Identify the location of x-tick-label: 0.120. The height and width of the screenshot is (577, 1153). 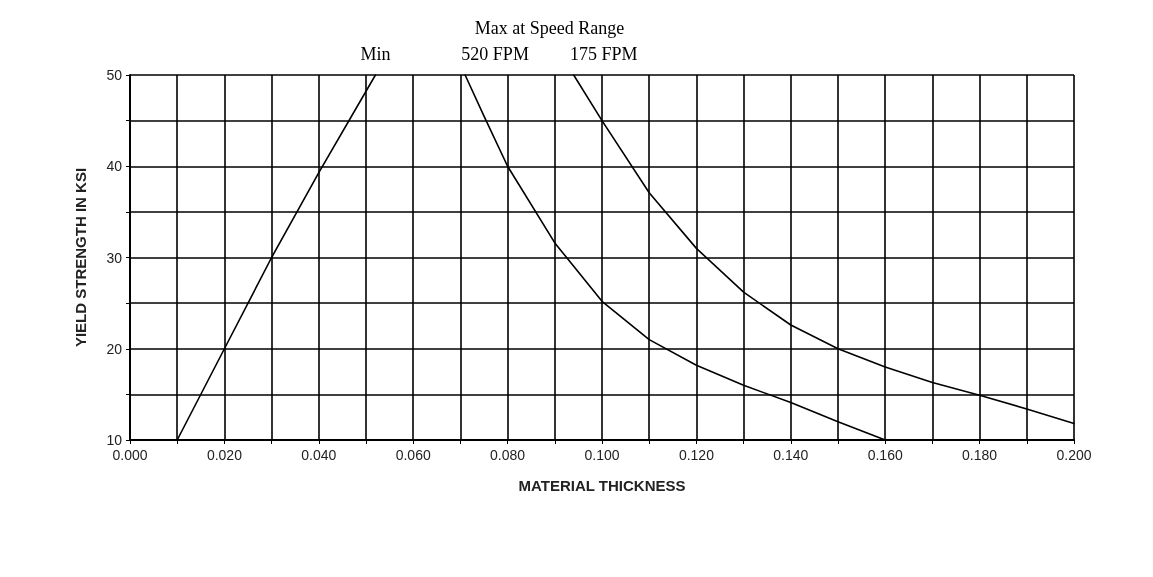
(696, 455).